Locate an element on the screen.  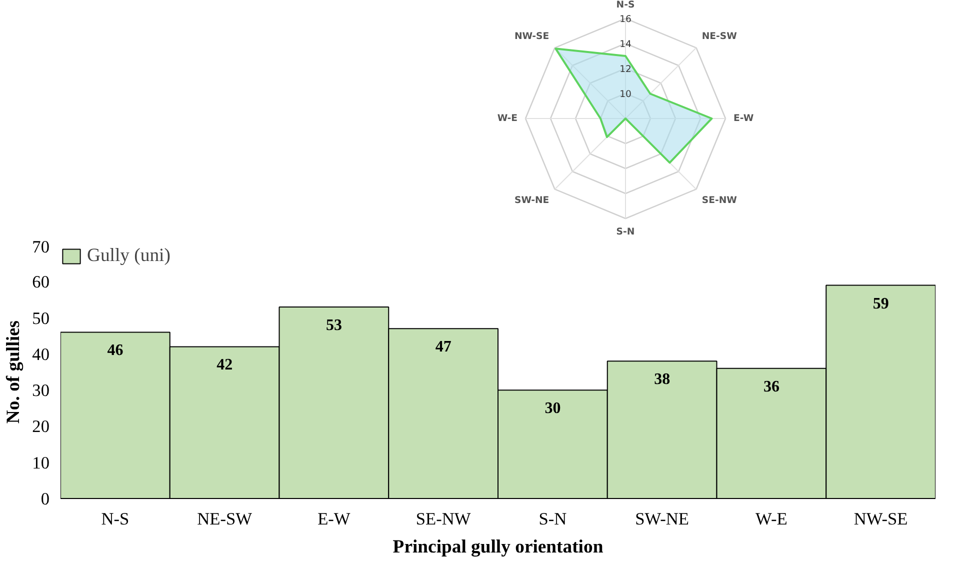
data-label: 46 is located at coordinates (115, 351).